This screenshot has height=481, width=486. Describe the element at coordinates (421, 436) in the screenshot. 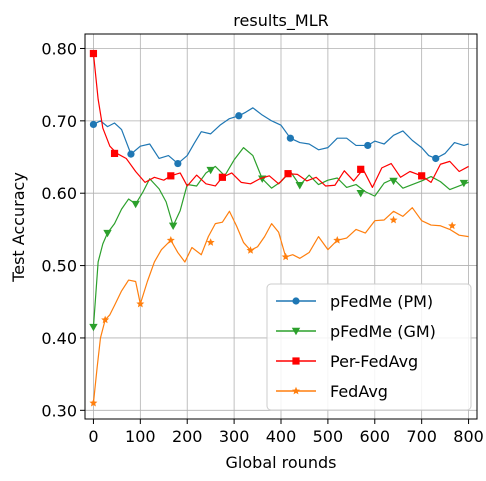

I see `x-tick-label: 700` at that location.